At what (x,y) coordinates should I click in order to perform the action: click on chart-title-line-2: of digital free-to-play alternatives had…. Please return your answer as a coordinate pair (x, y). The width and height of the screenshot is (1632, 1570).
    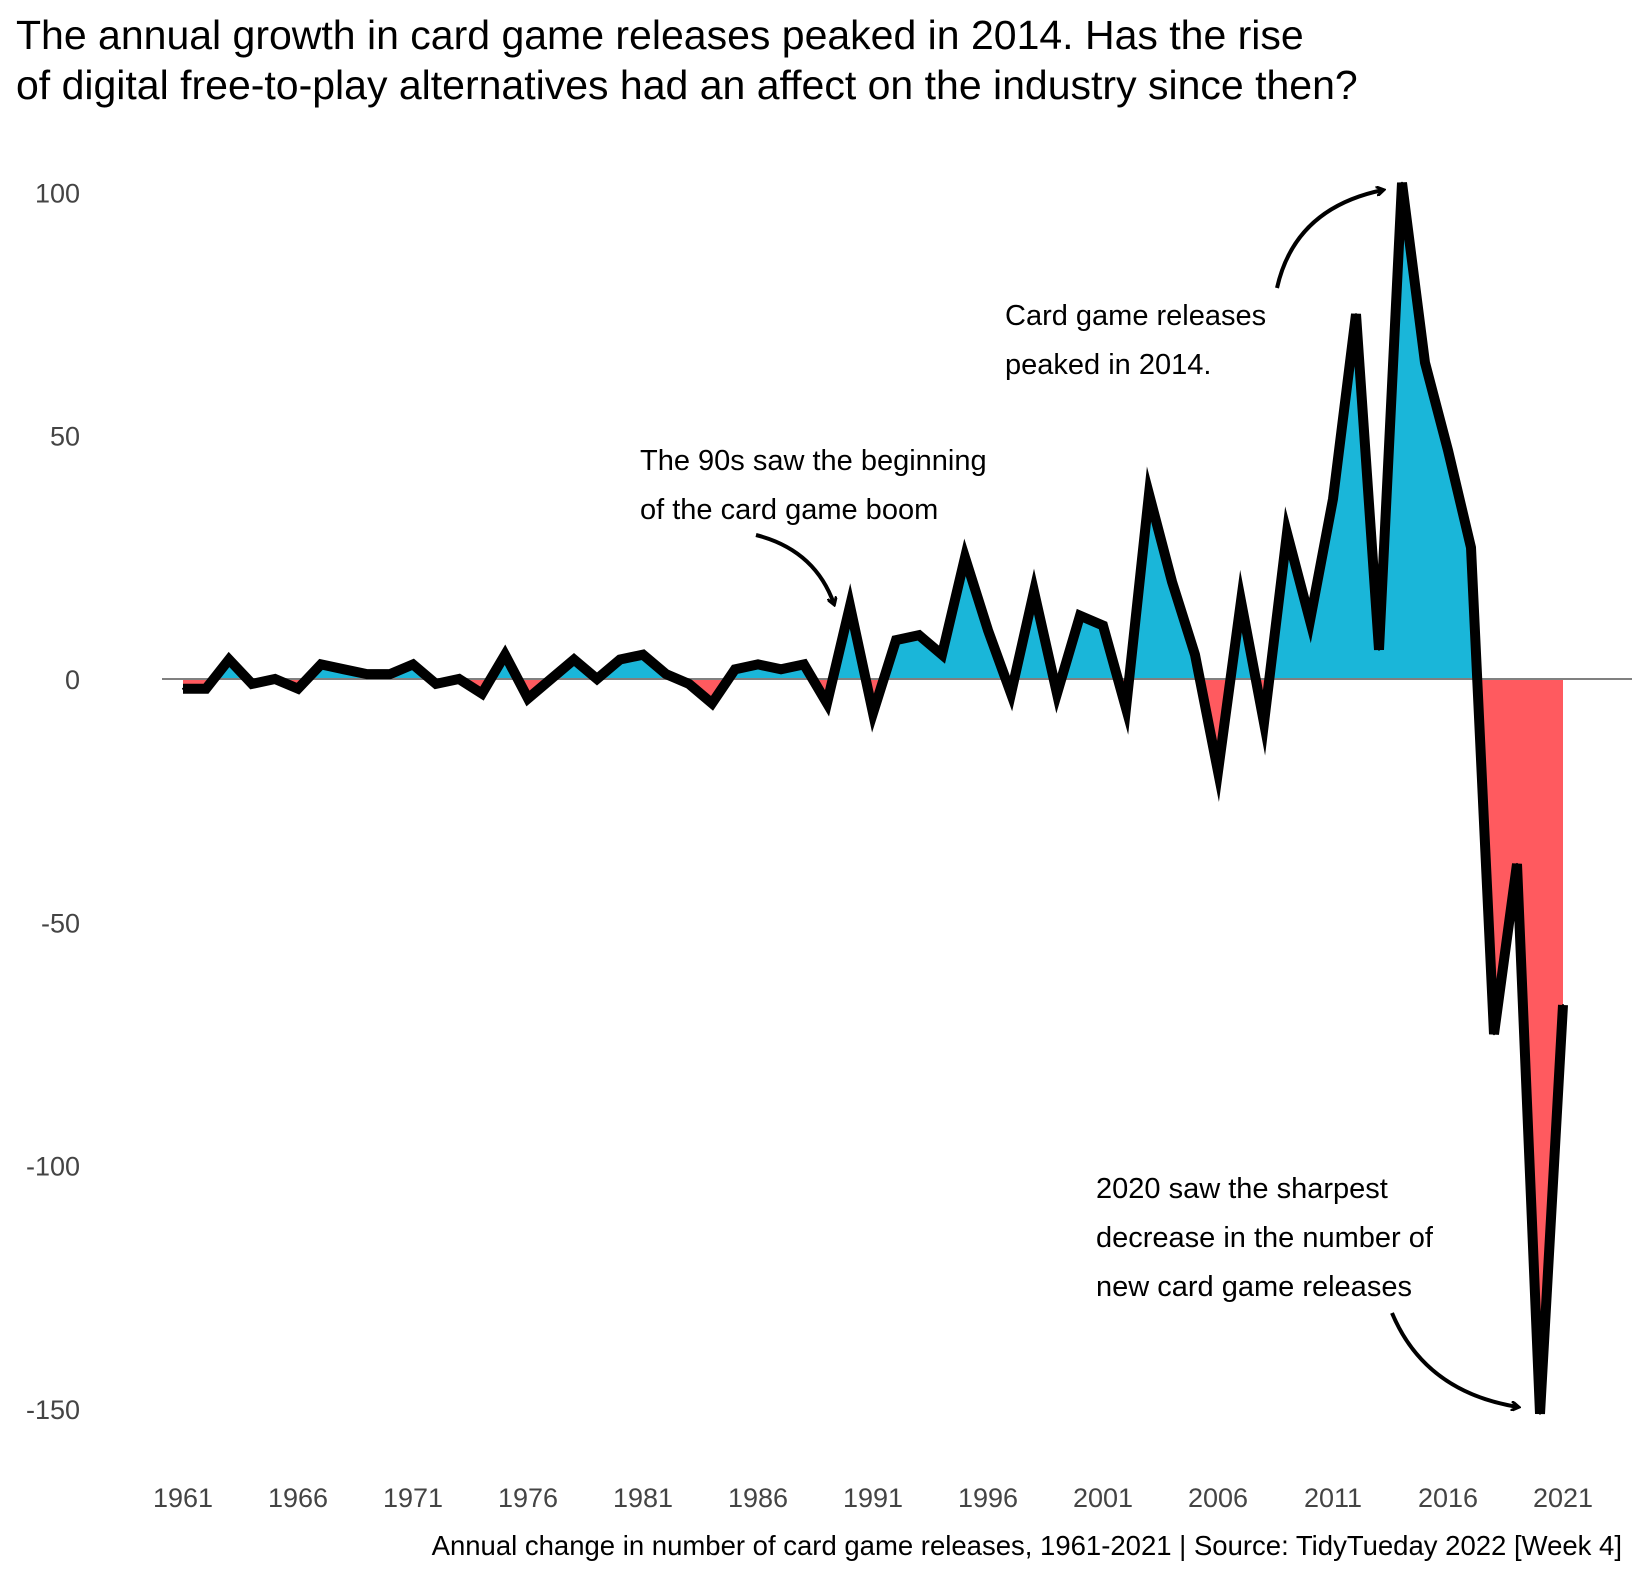
    Looking at the image, I should click on (687, 85).